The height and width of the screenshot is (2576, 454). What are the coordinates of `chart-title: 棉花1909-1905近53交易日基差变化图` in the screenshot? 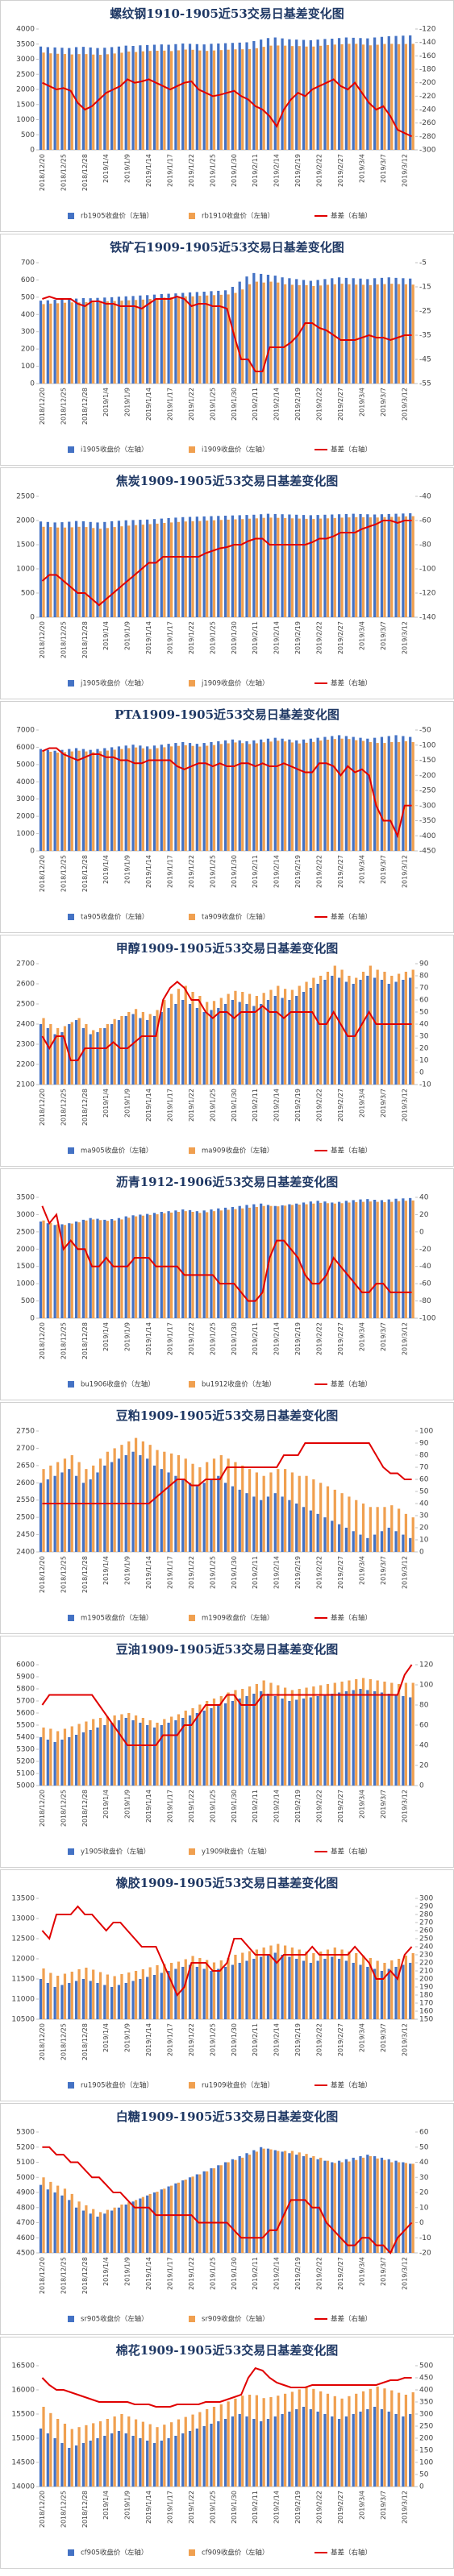 It's located at (227, 2350).